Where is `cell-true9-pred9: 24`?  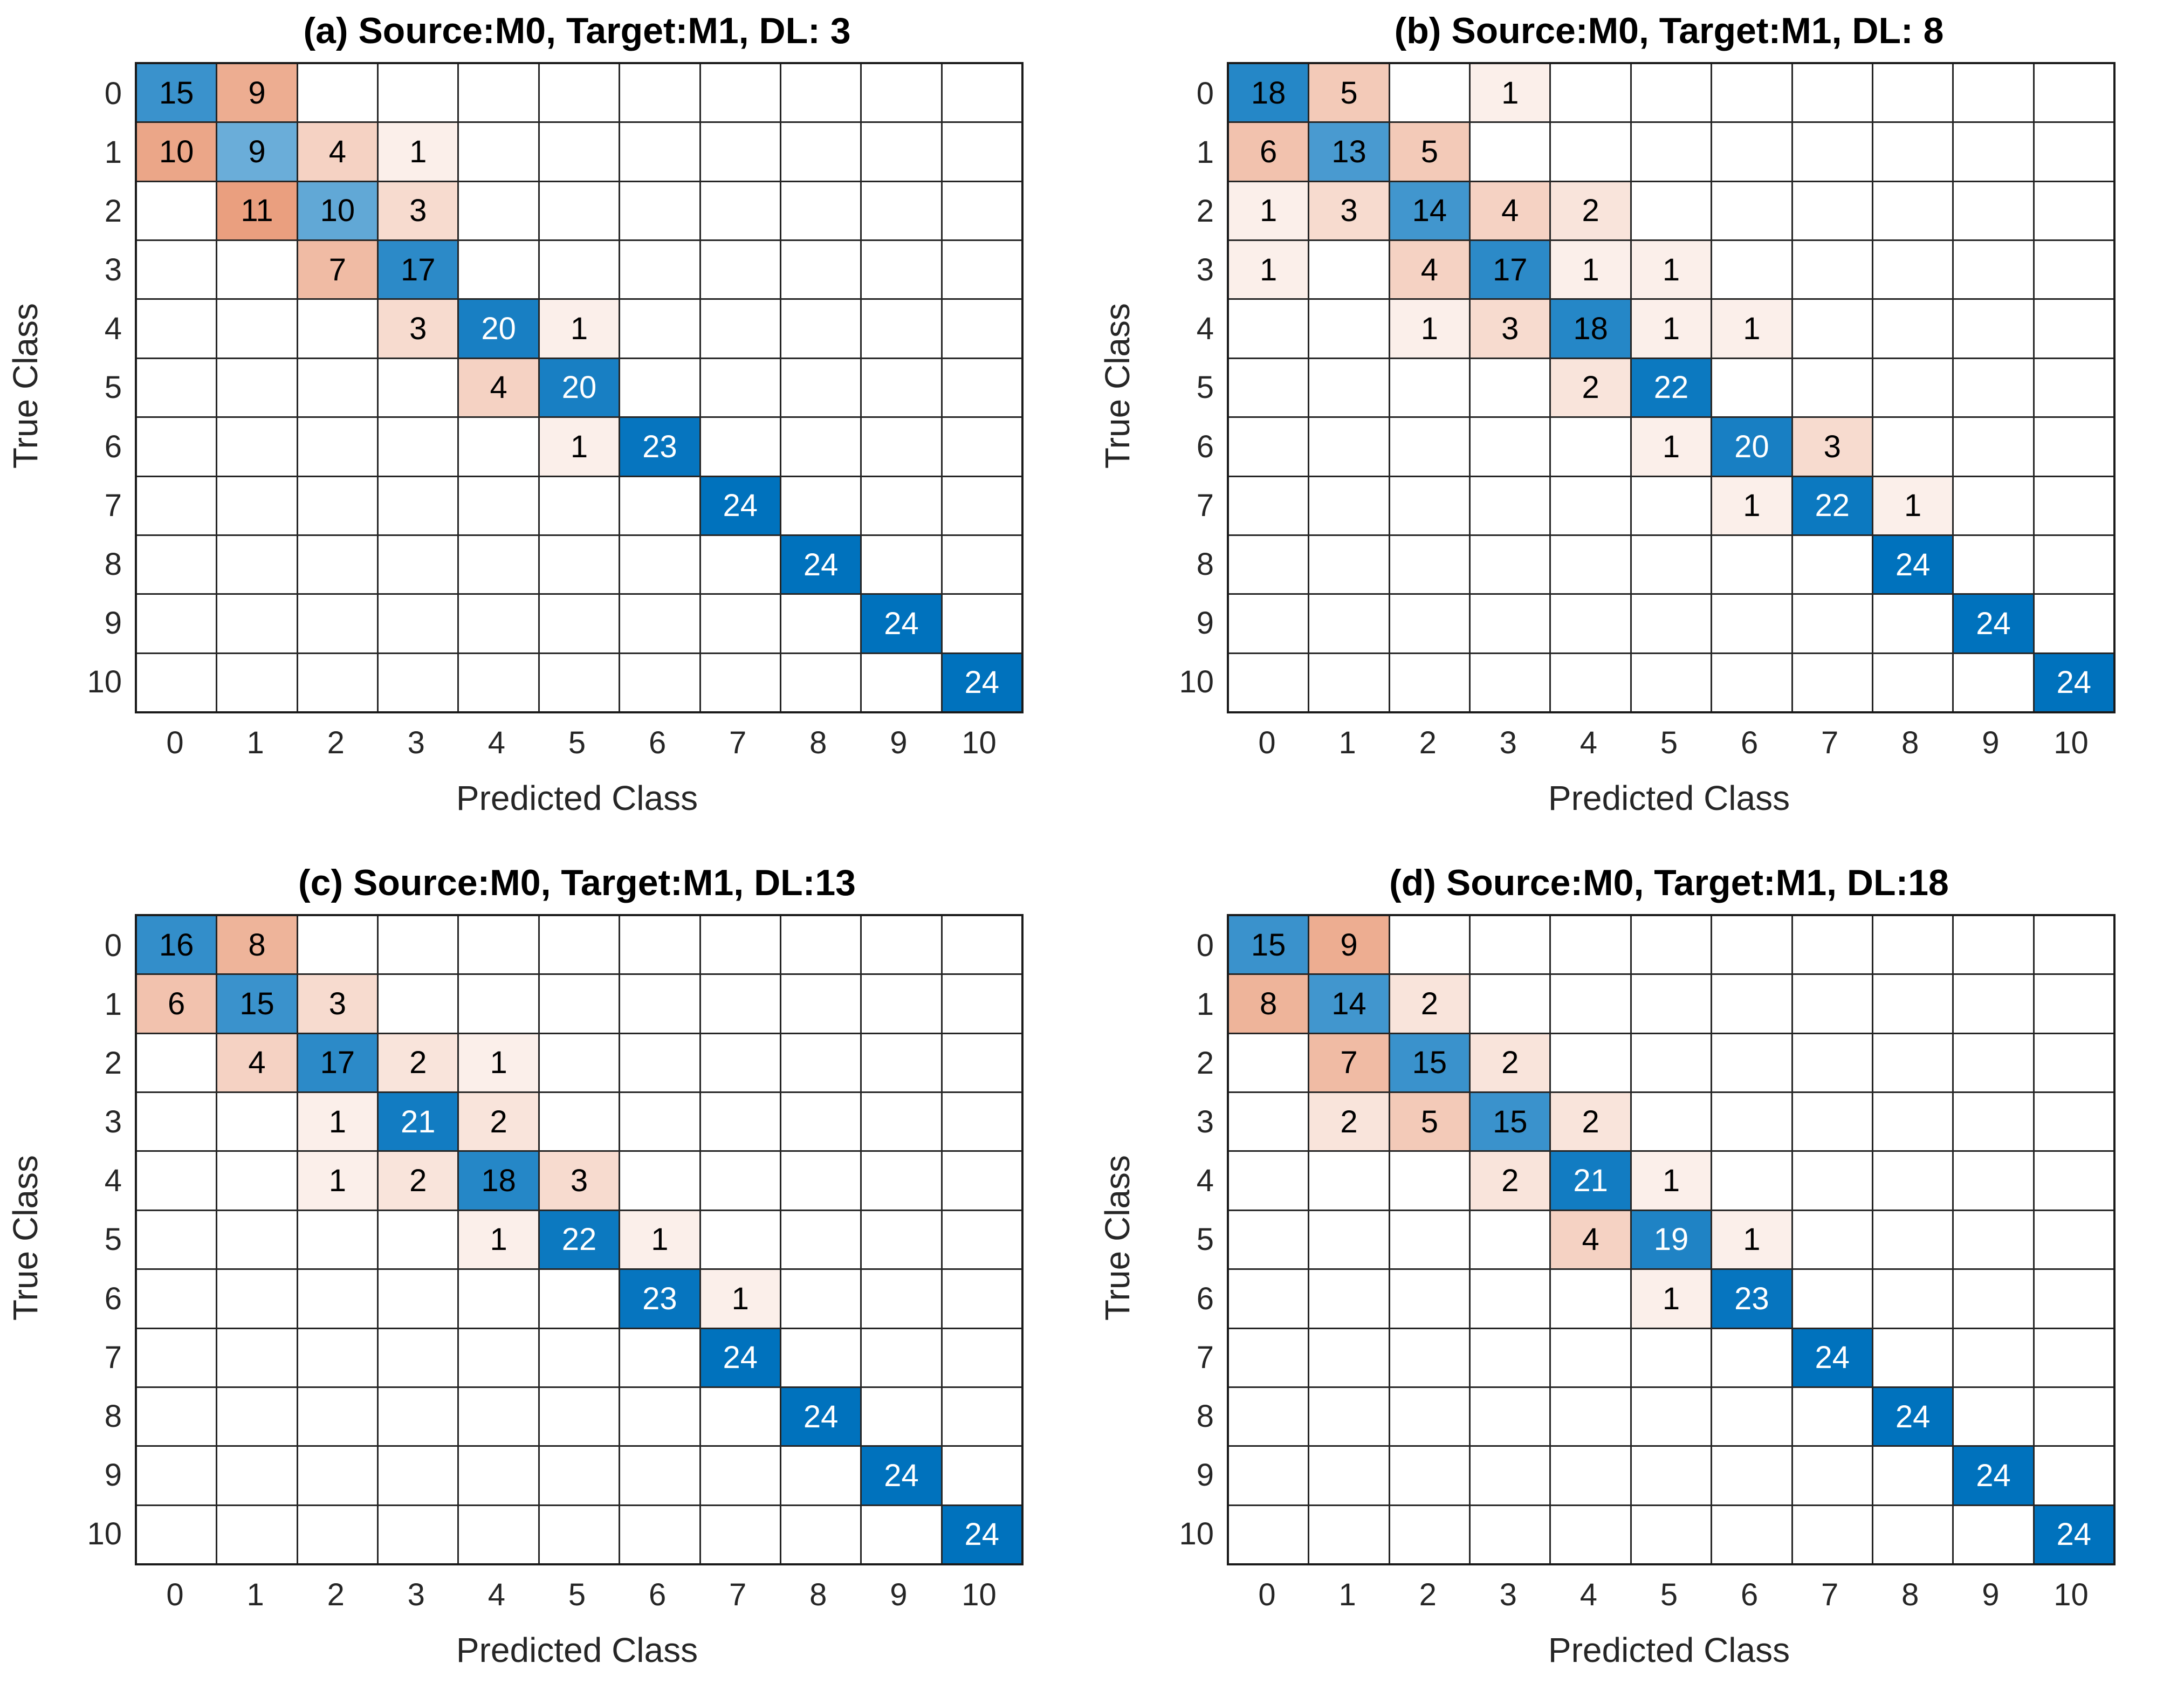
cell-true9-pred9: 24 is located at coordinates (1993, 623).